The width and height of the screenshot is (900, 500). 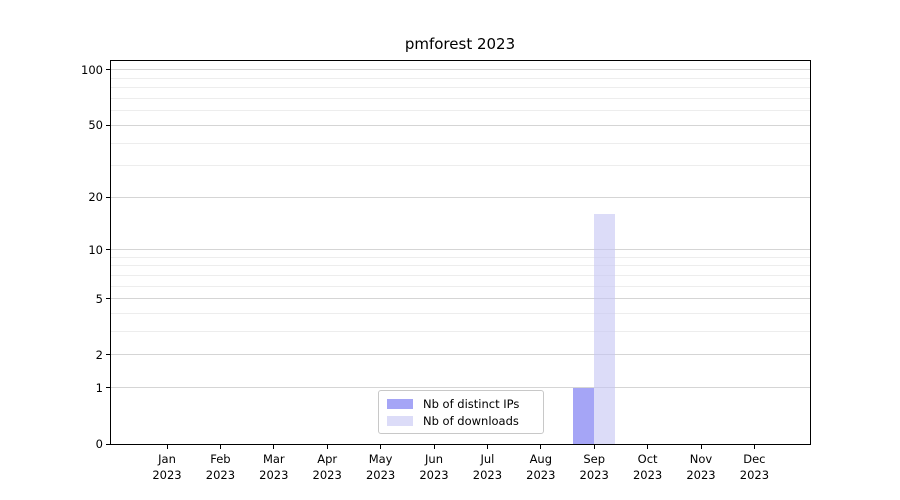 What do you see at coordinates (584, 415) in the screenshot?
I see `bar-nb-of-distinct-ips-sep` at bounding box center [584, 415].